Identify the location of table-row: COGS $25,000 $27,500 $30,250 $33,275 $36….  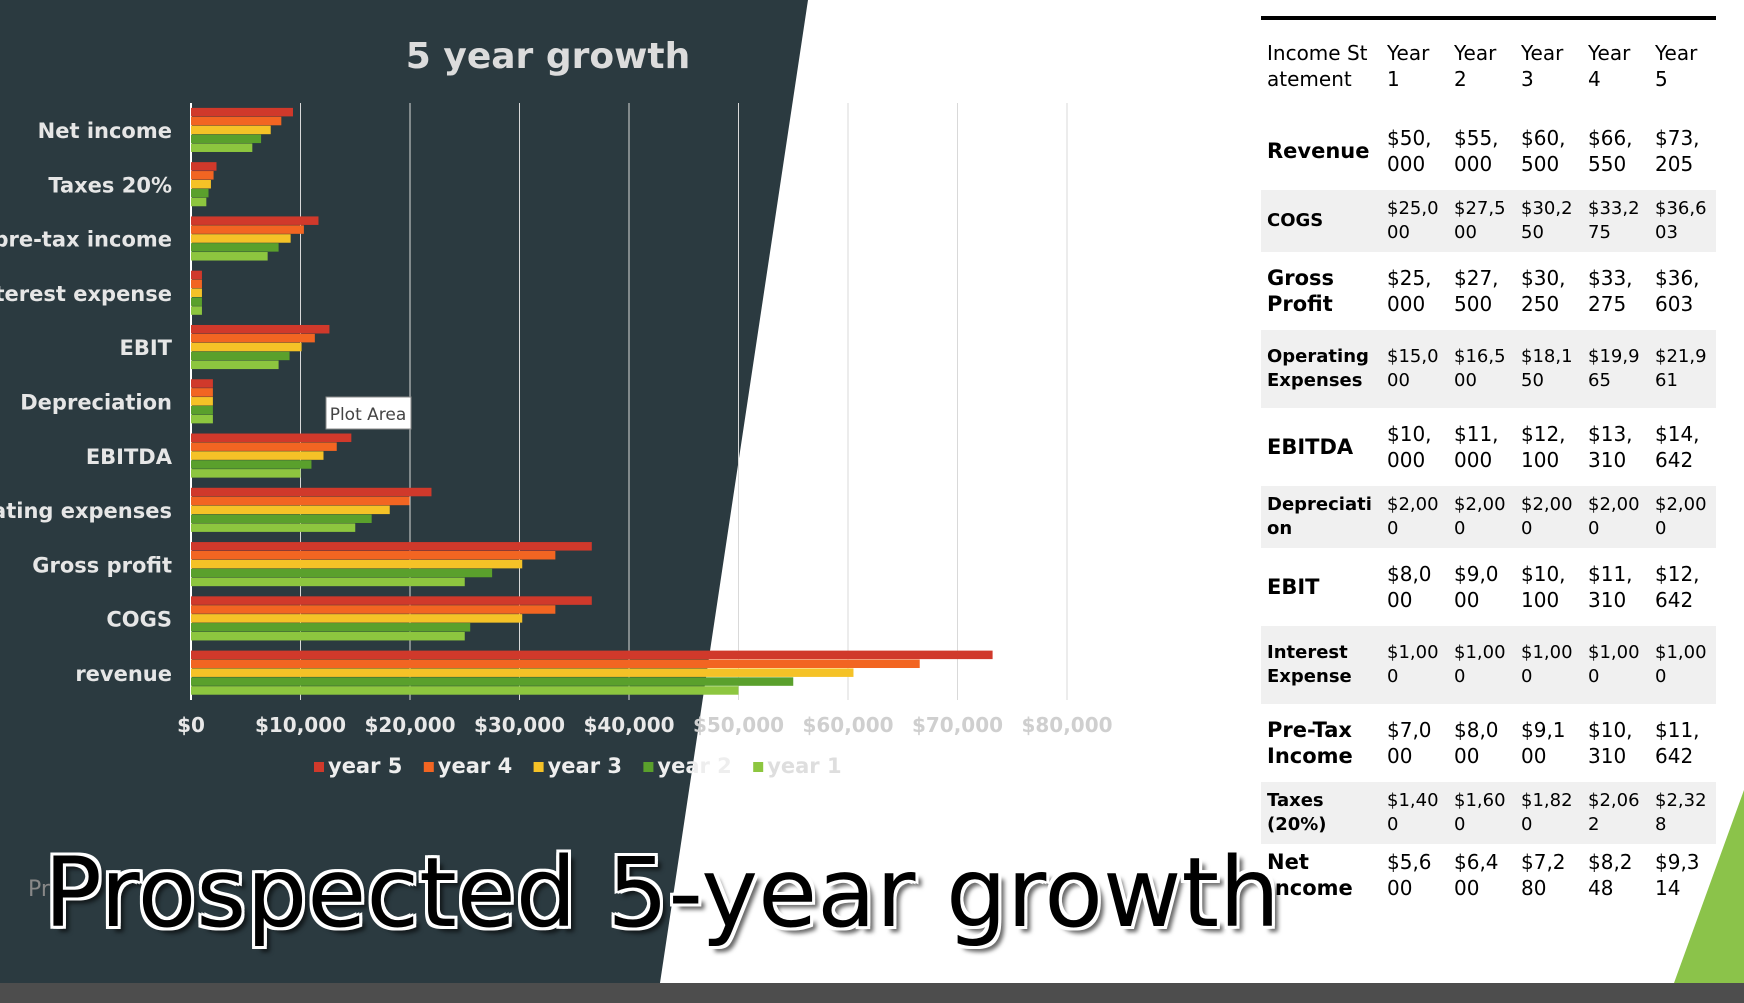
(1488, 221).